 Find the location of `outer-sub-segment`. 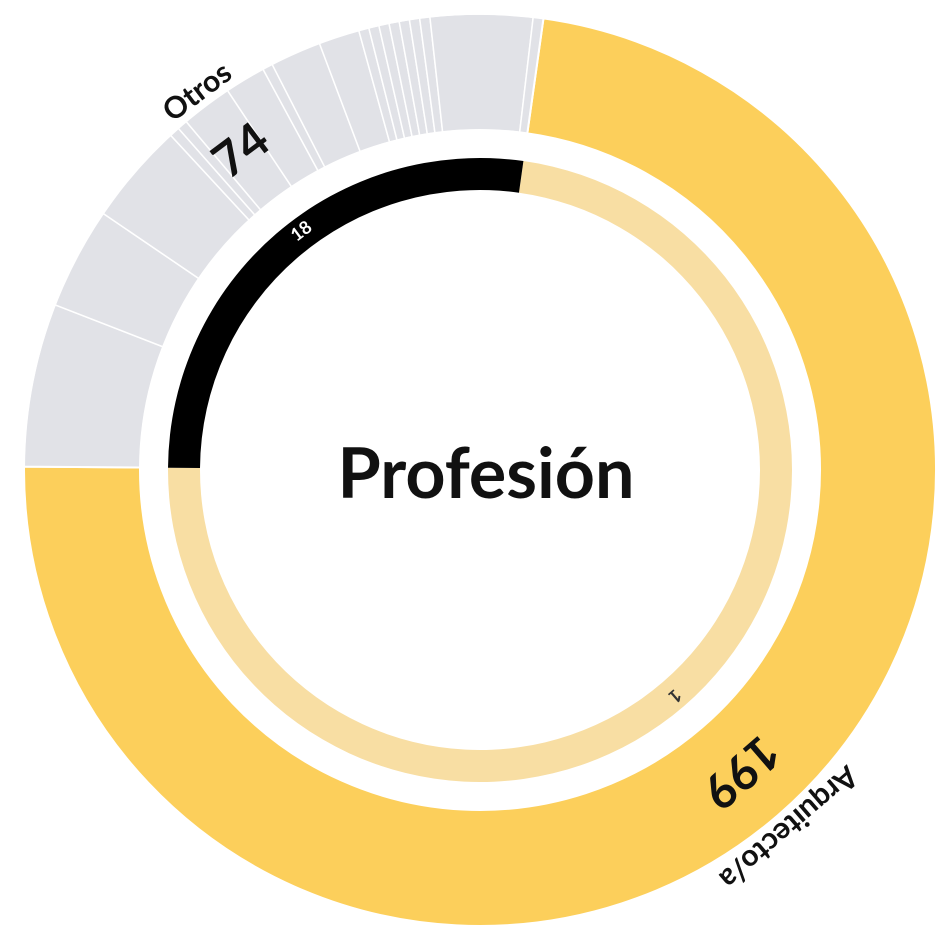

outer-sub-segment is located at coordinates (482, 73).